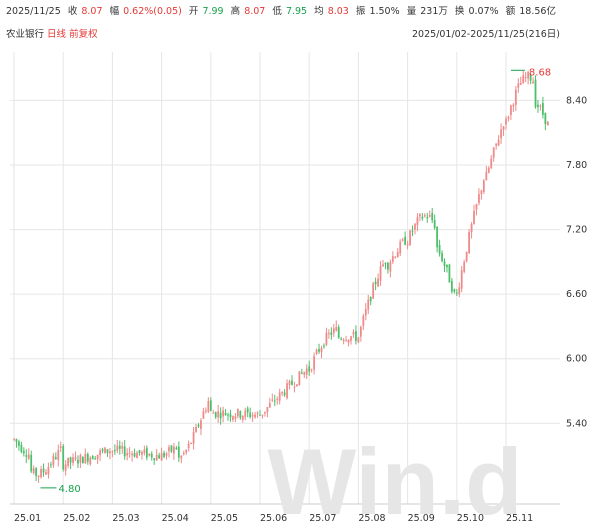 This screenshot has height=528, width=600. Describe the element at coordinates (277, 11) in the screenshot. I see `low-label: 低` at that location.